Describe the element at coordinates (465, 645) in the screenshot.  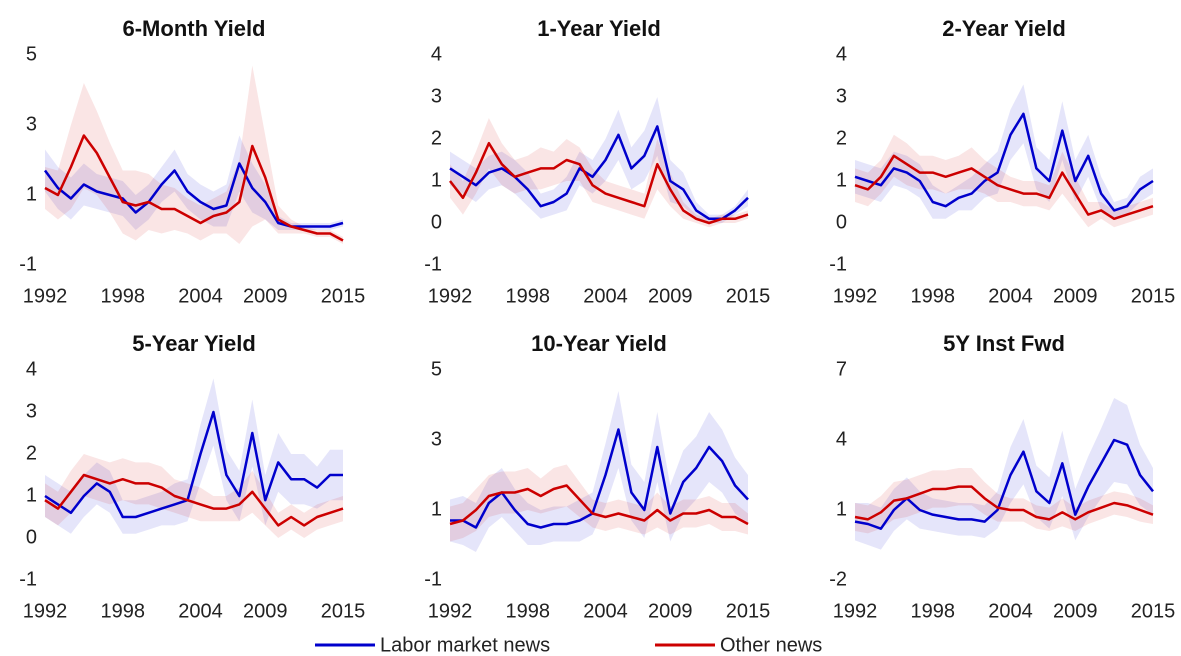
I see `legend-label: Labor market news` at that location.